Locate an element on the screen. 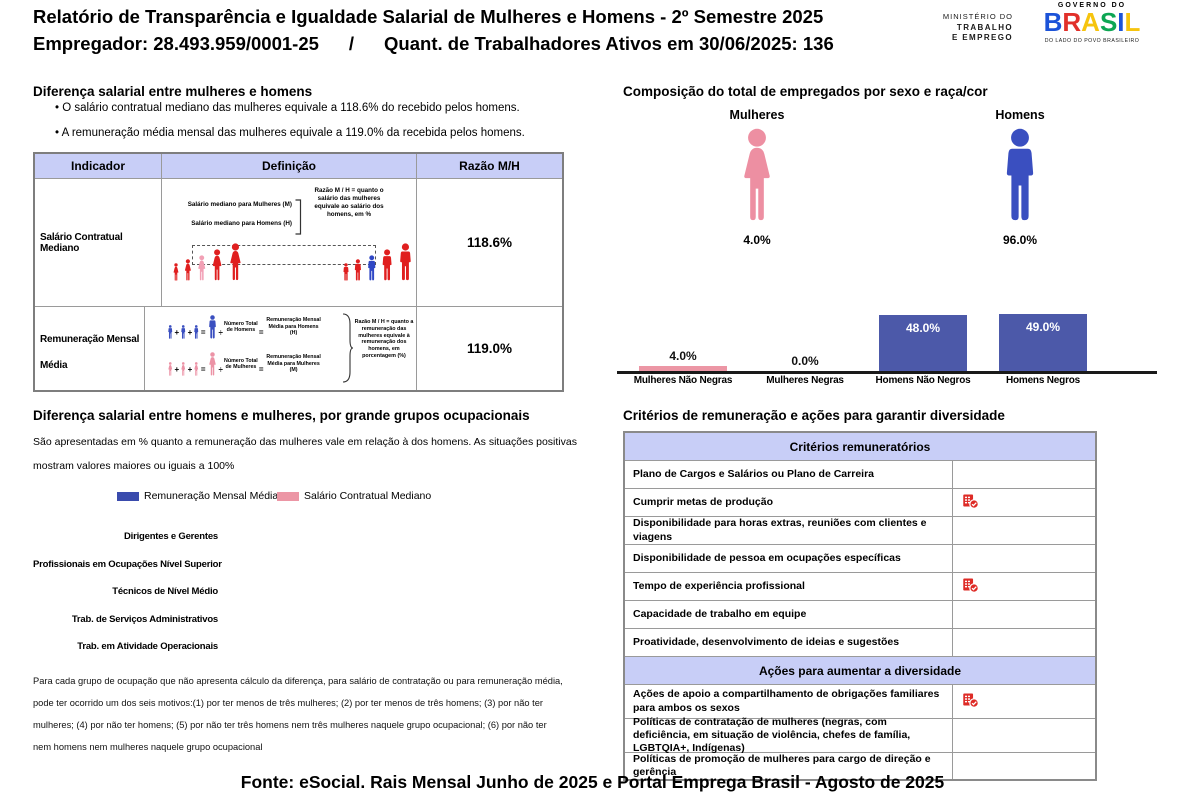 The image size is (1185, 800). legend-remuneracao-media: Remuneração Mensal Média is located at coordinates (197, 496).